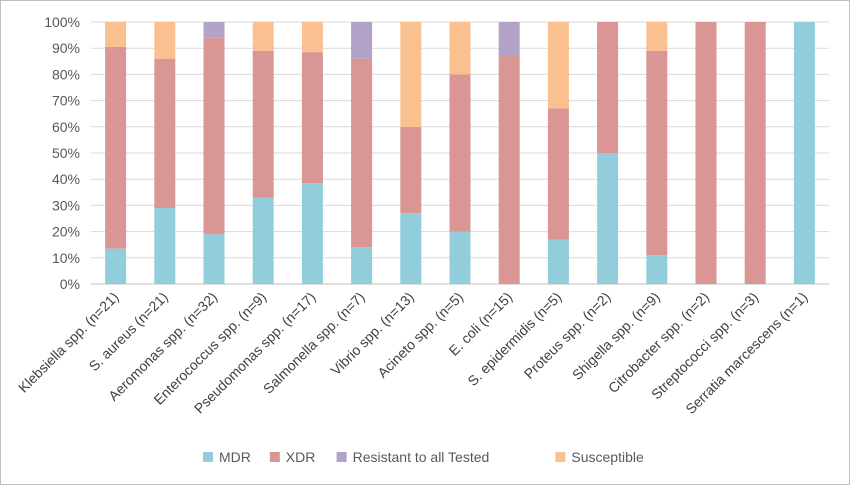  I want to click on y-tick-label: 90%, so click(66, 48).